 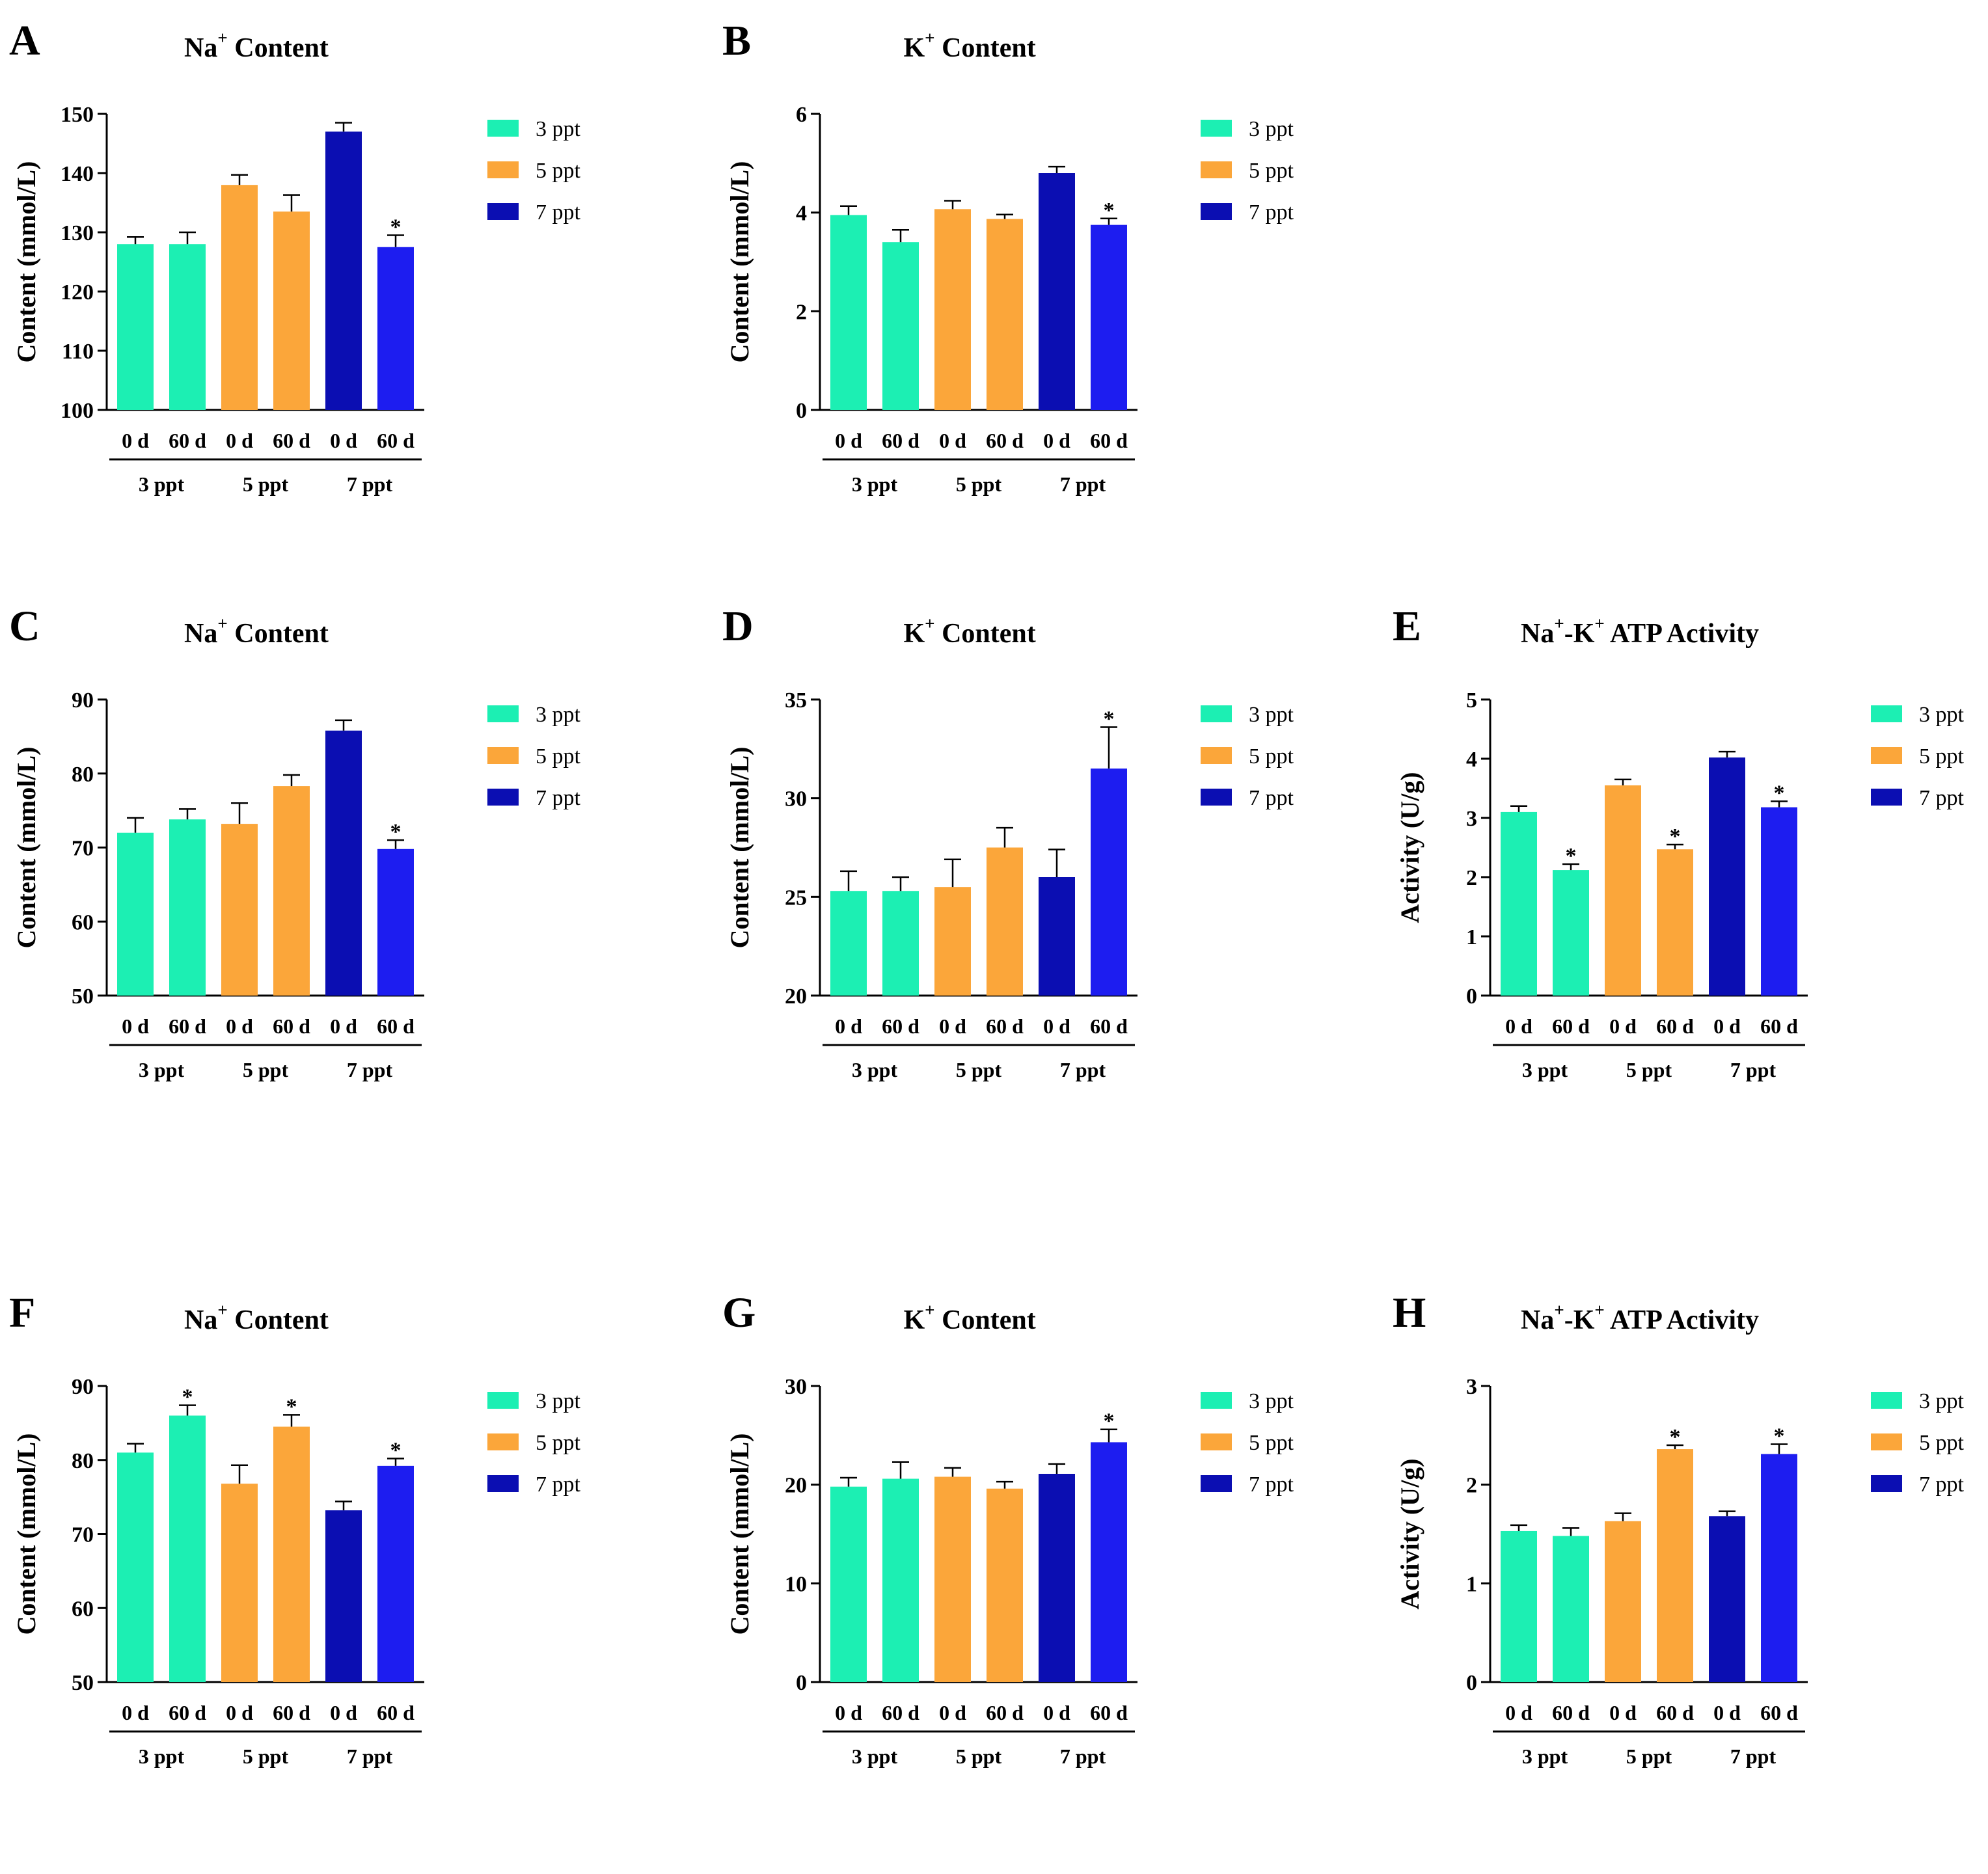 What do you see at coordinates (796, 898) in the screenshot?
I see `y-tick-label: 25` at bounding box center [796, 898].